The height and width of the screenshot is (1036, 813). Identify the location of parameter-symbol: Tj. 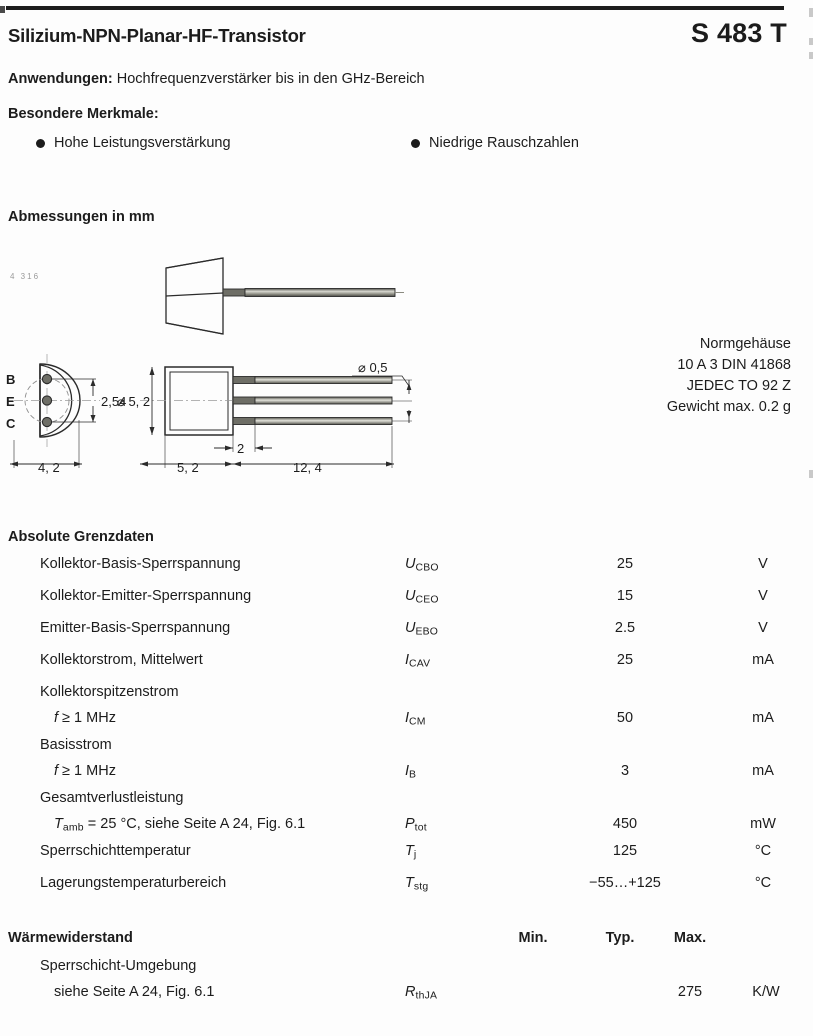
(411, 852).